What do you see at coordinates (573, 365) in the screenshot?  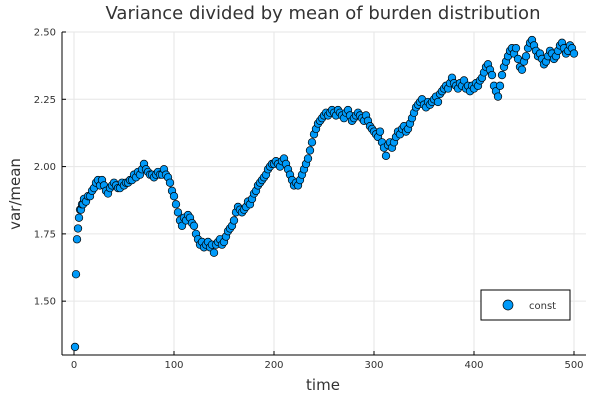 I see `x-tick-label: 500` at bounding box center [573, 365].